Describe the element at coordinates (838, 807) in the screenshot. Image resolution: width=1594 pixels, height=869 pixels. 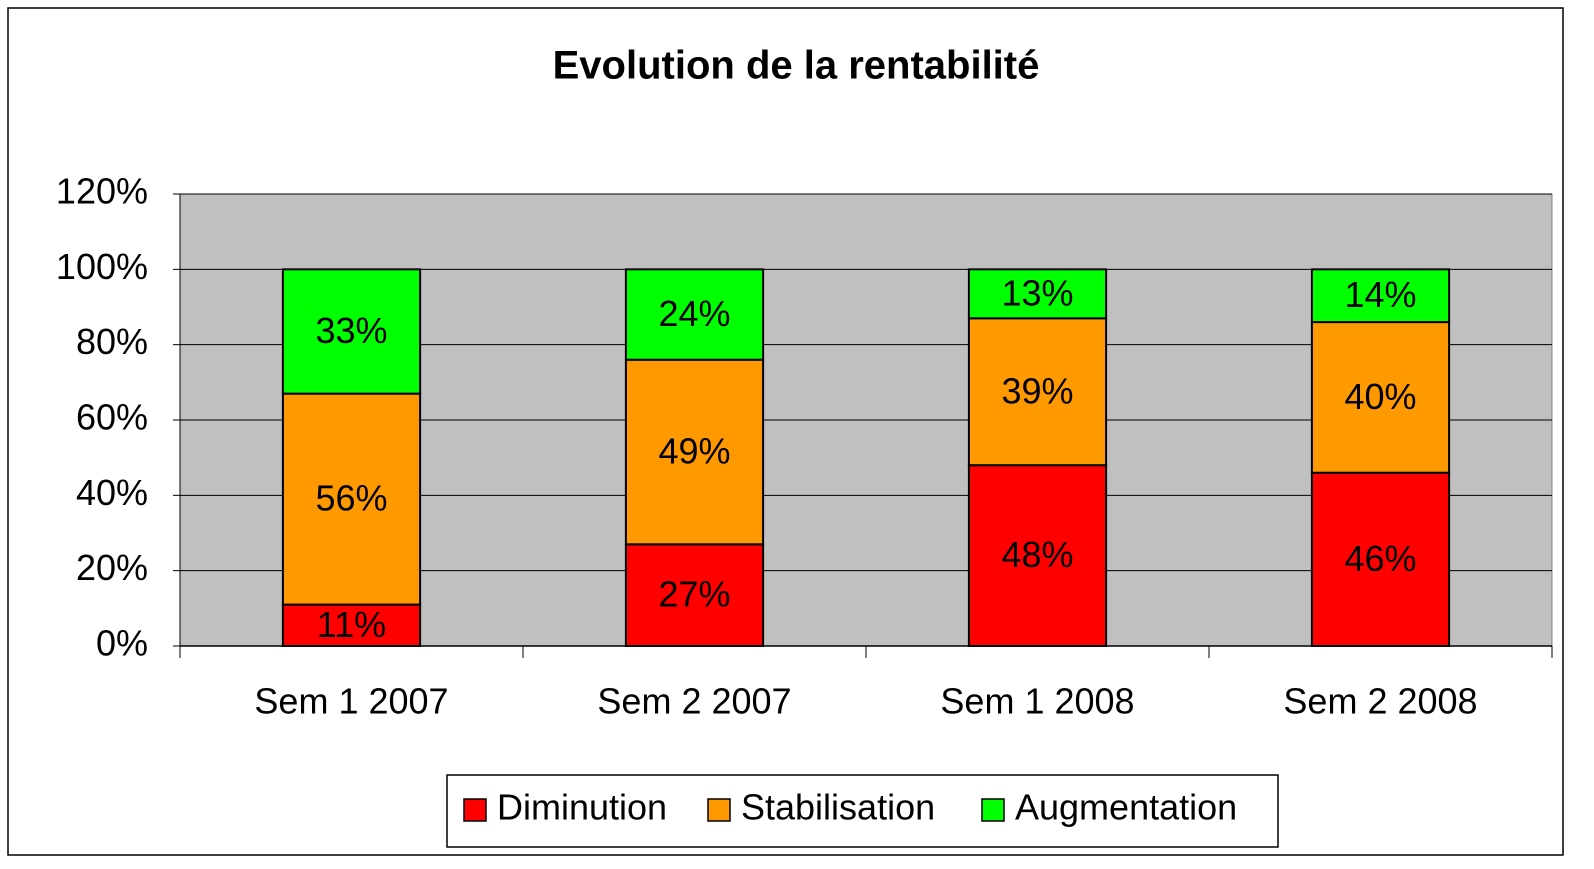
I see `legend-label: Stabilisation` at that location.